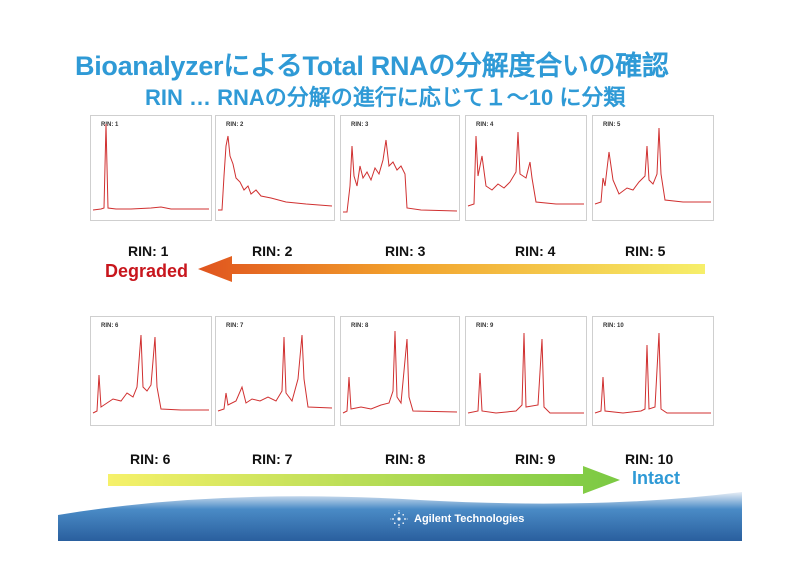 The height and width of the screenshot is (566, 800). What do you see at coordinates (485, 326) in the screenshot?
I see `panel-label: RIN: 9` at bounding box center [485, 326].